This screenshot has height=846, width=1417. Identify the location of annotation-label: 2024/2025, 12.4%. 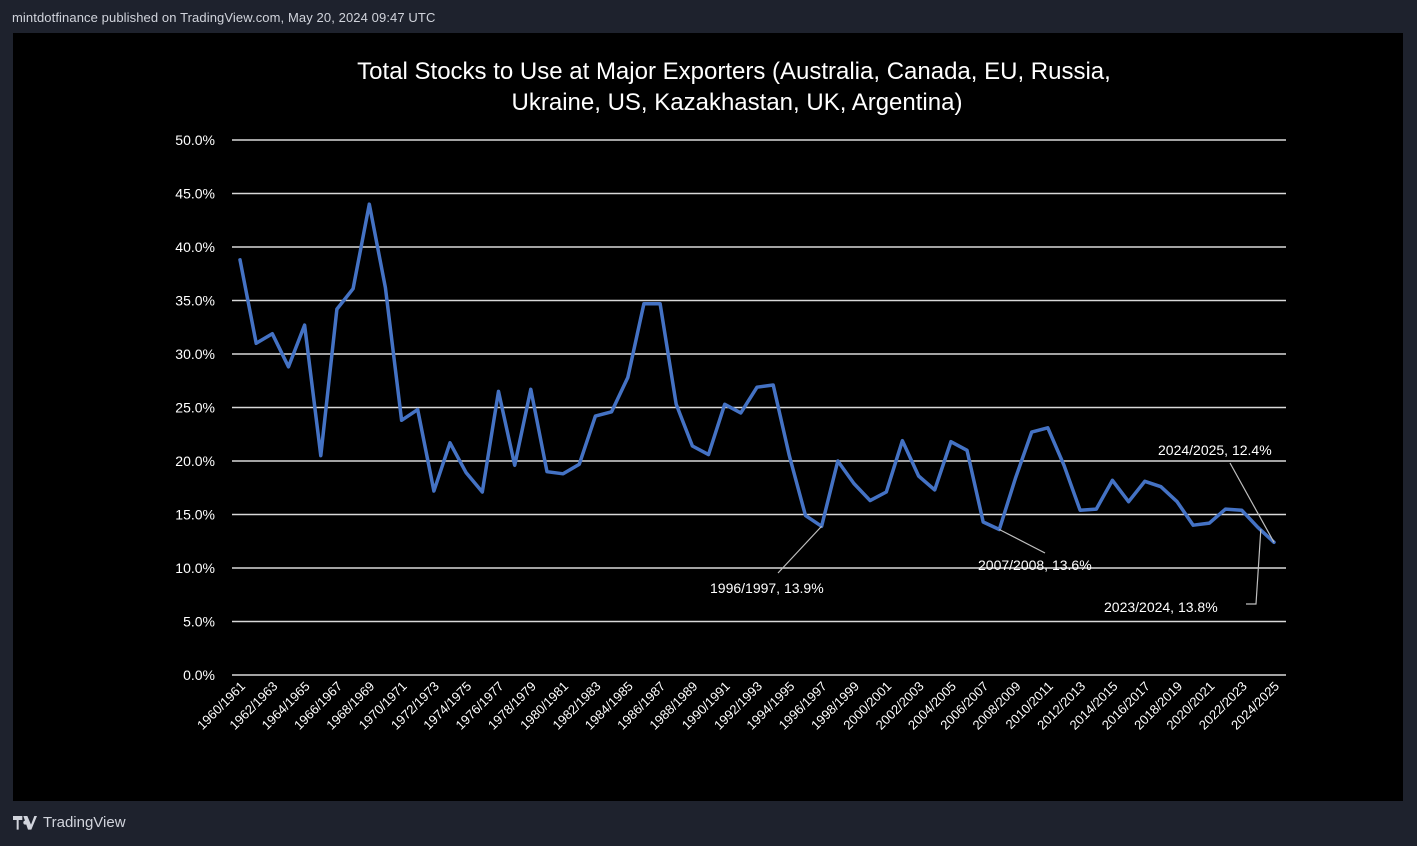
(1215, 450).